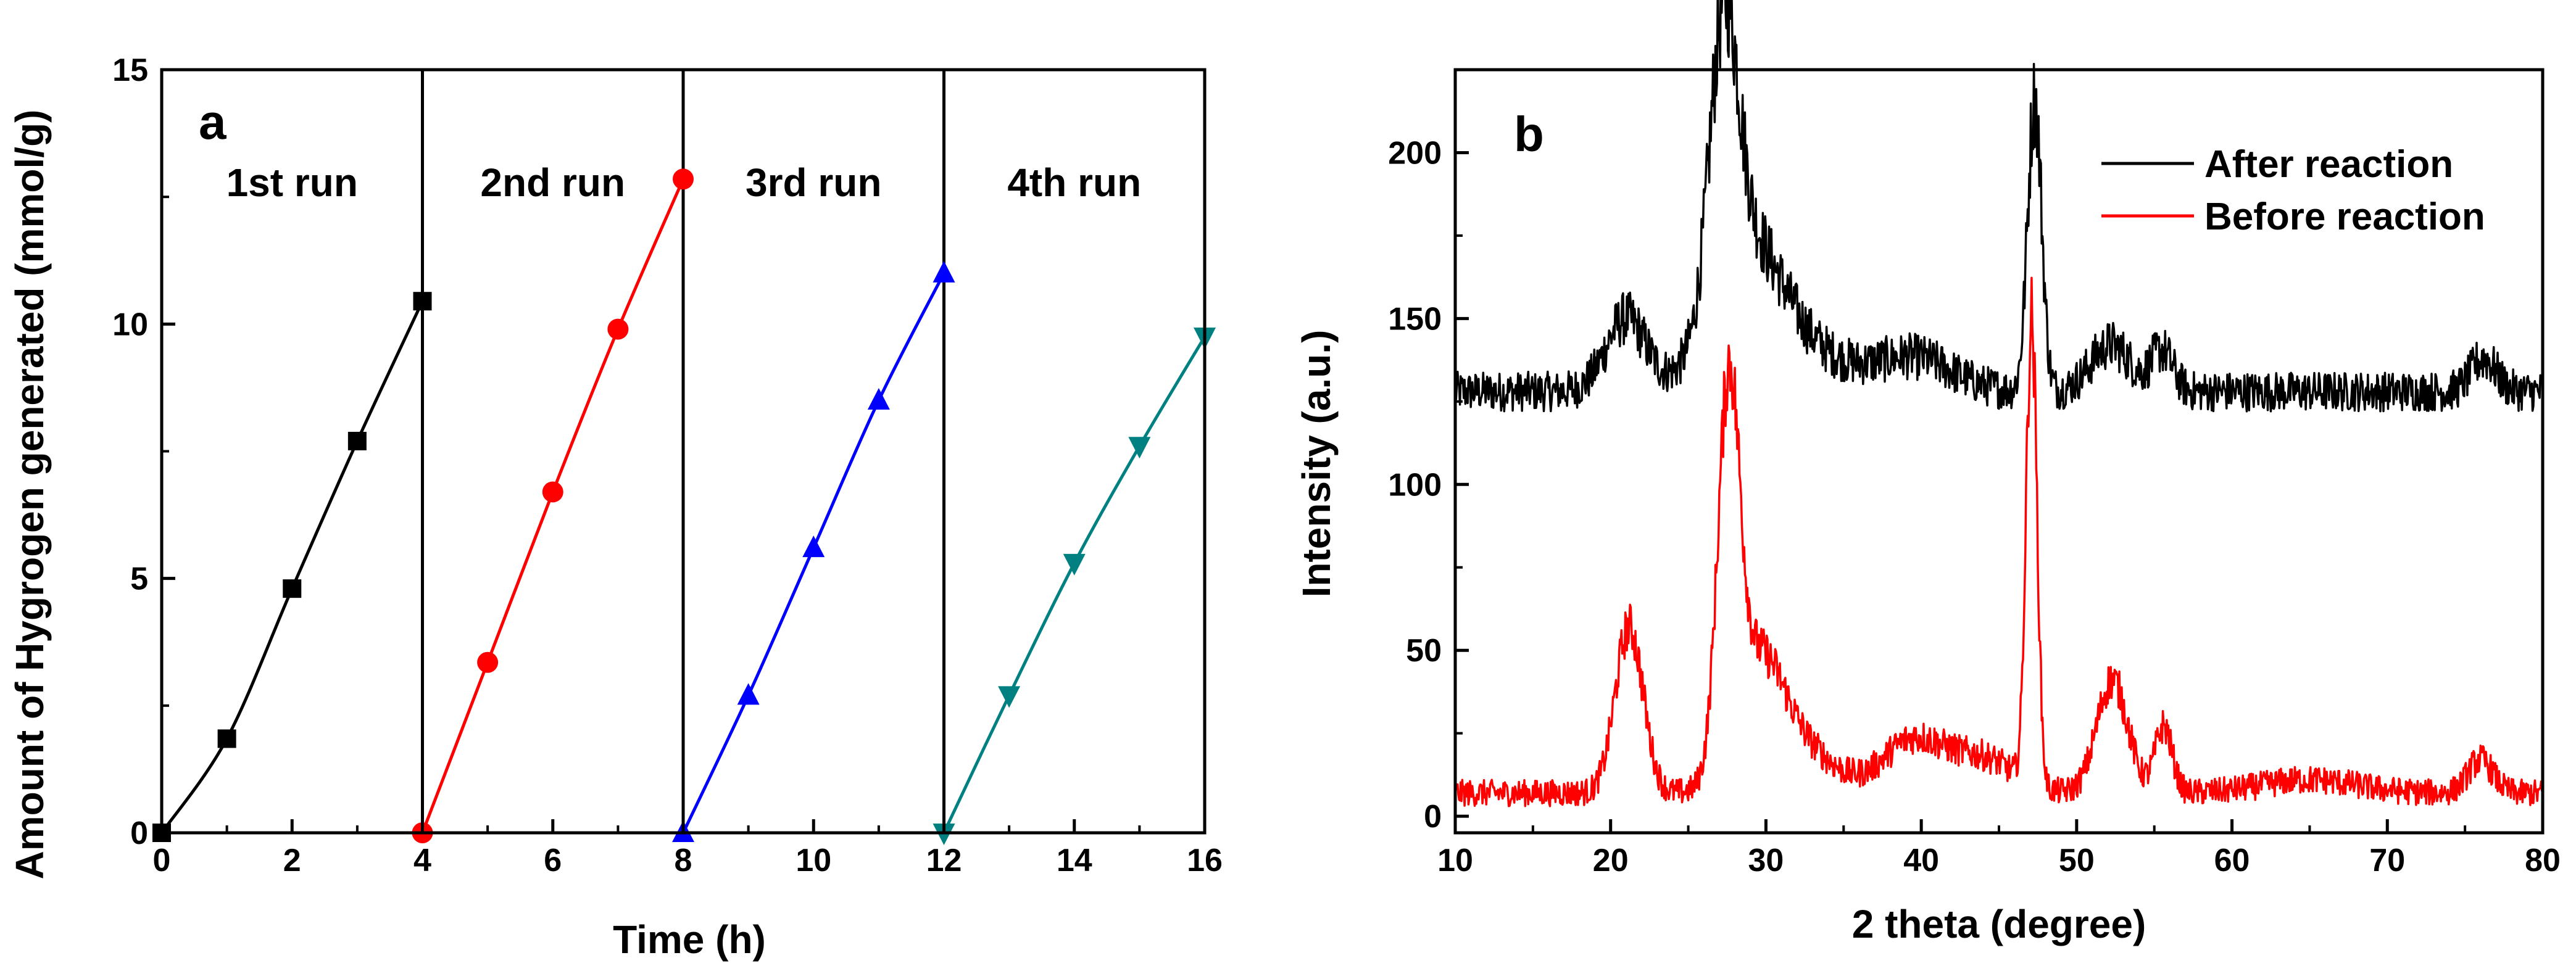  I want to click on x-tick-label: 50, so click(2077, 860).